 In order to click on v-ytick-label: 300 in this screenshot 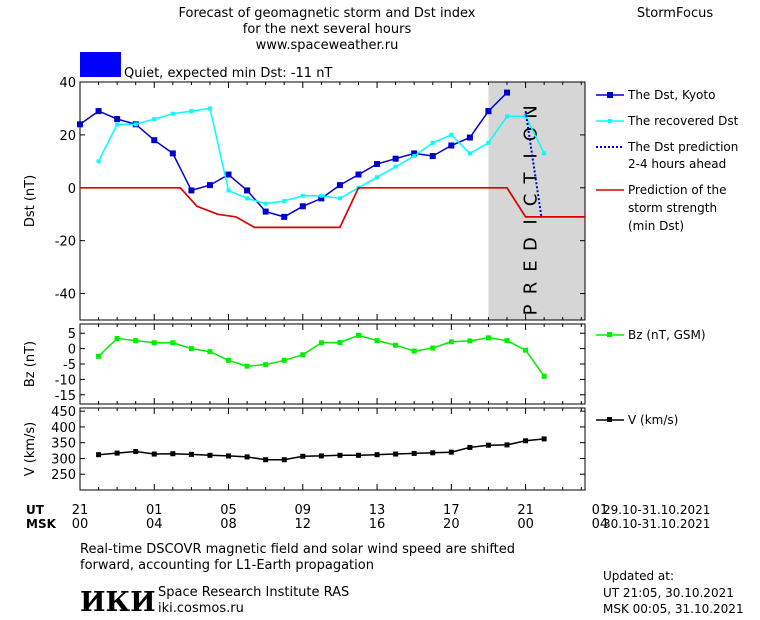, I will do `click(63, 459)`.